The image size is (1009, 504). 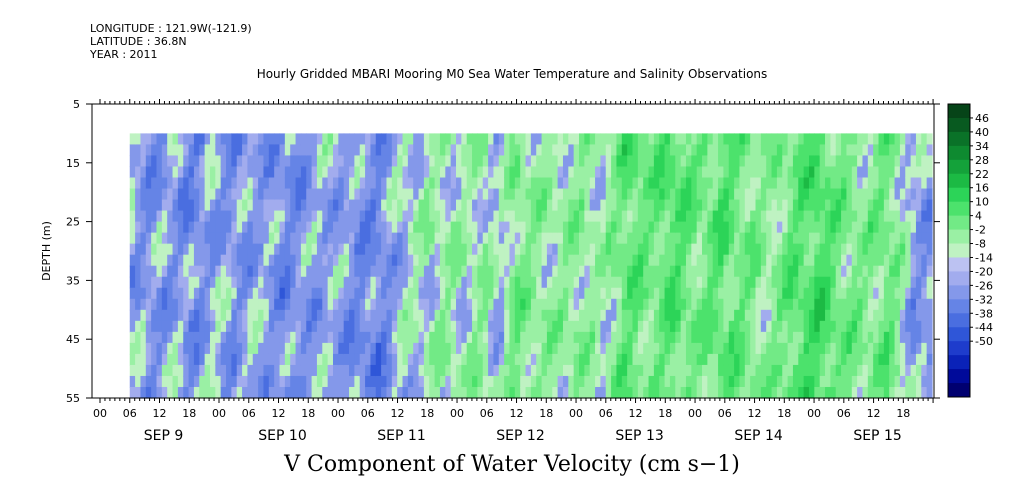 What do you see at coordinates (984, 299) in the screenshot?
I see `colorbar-label: -32` at bounding box center [984, 299].